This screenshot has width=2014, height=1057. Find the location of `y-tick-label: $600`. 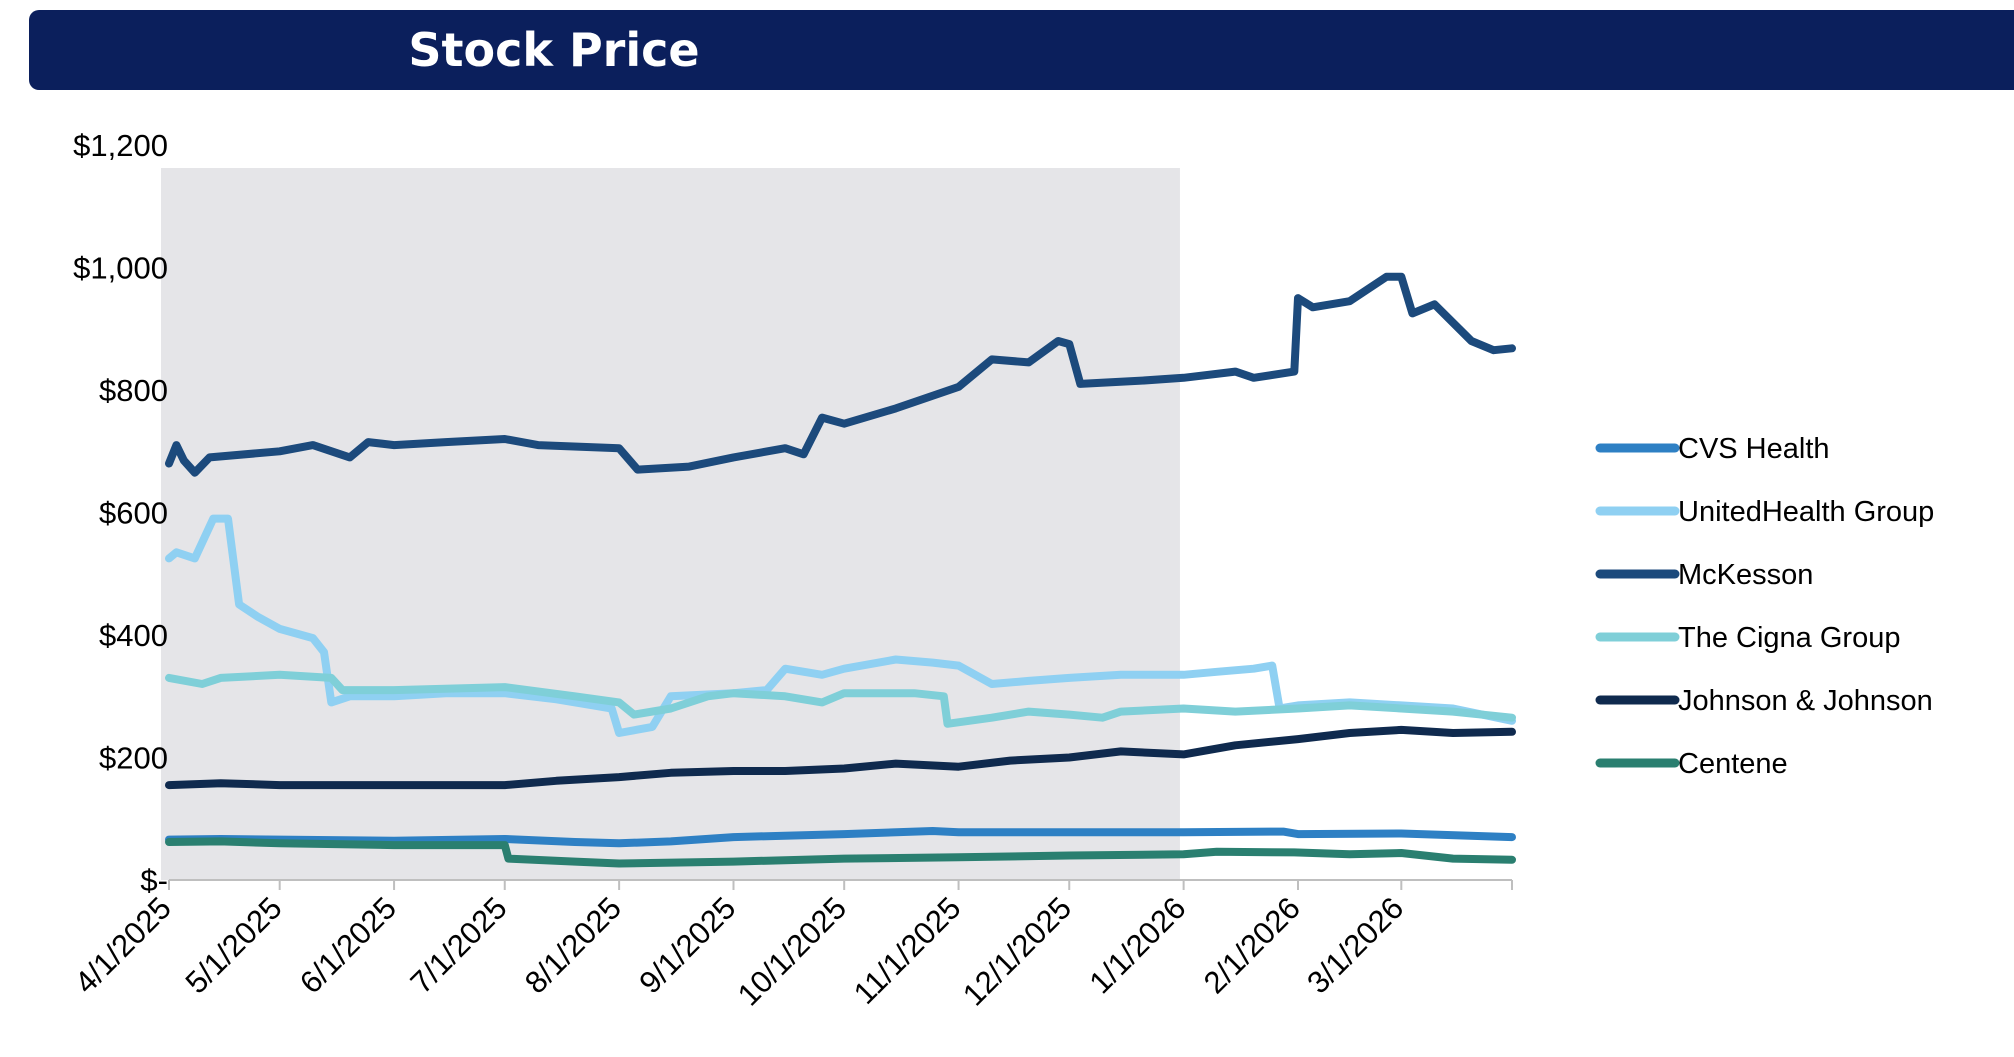

y-tick-label: $600 is located at coordinates (133, 513).